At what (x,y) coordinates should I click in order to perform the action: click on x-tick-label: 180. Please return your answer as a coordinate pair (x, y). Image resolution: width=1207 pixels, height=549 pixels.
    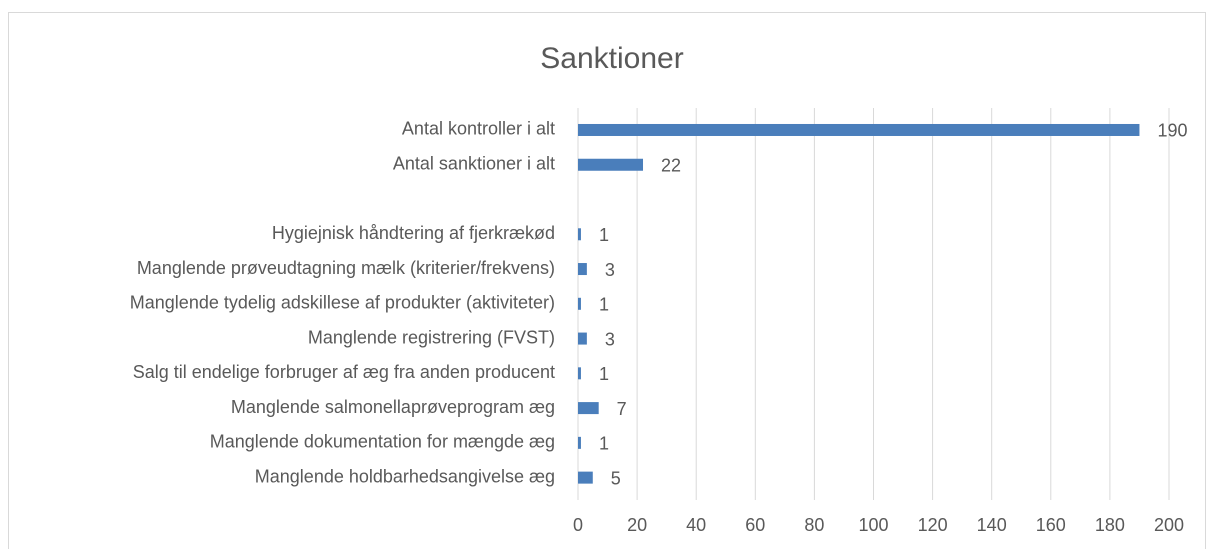
    Looking at the image, I should click on (1110, 525).